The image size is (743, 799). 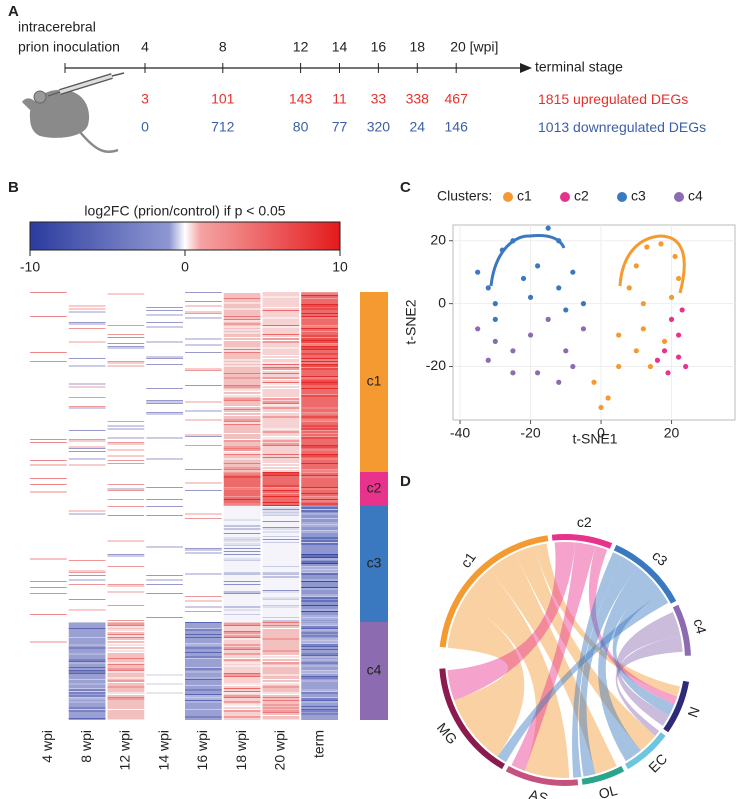 I want to click on cluster-label: c3, so click(x=374, y=563).